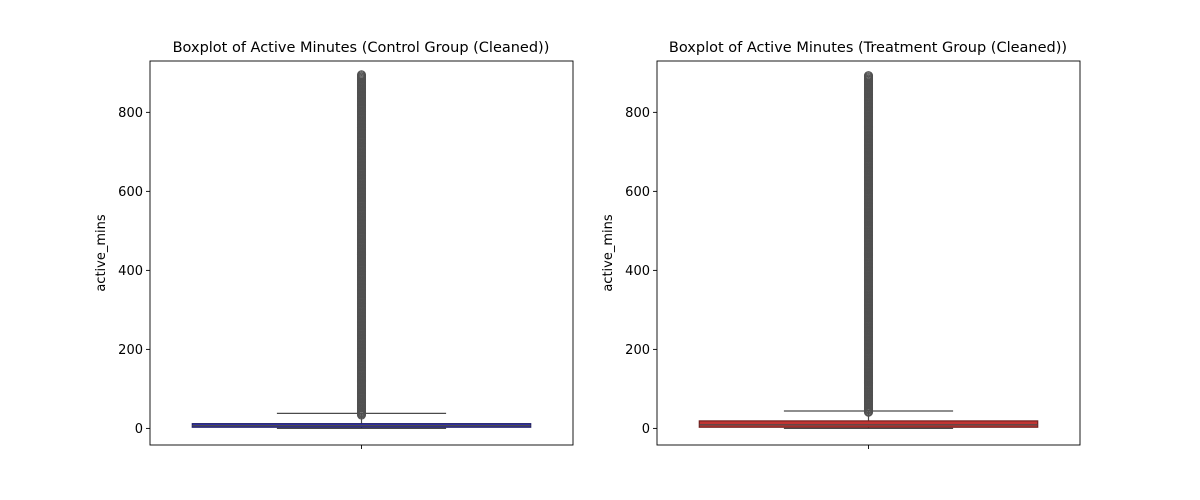 Image resolution: width=1200 pixels, height=500 pixels. What do you see at coordinates (868, 424) in the screenshot?
I see `iqr-box` at bounding box center [868, 424].